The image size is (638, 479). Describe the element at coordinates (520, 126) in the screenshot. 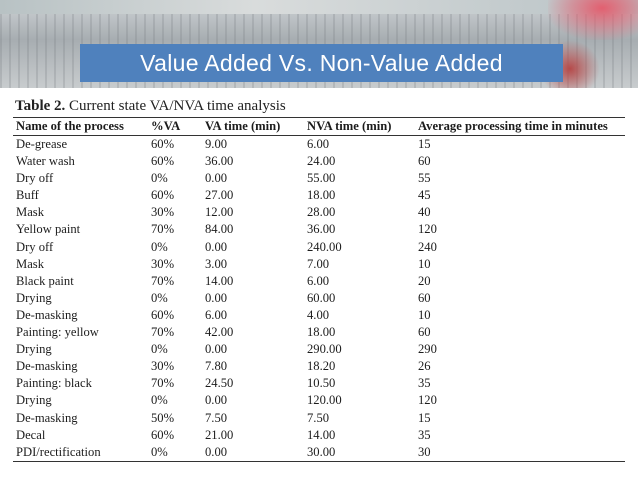

I see `header-avg-time: Average processing time in minutes` at that location.